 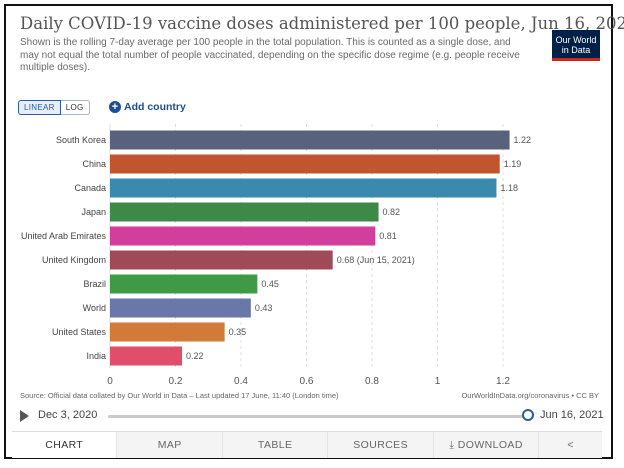 I want to click on value-label: 0.81, so click(x=388, y=236).